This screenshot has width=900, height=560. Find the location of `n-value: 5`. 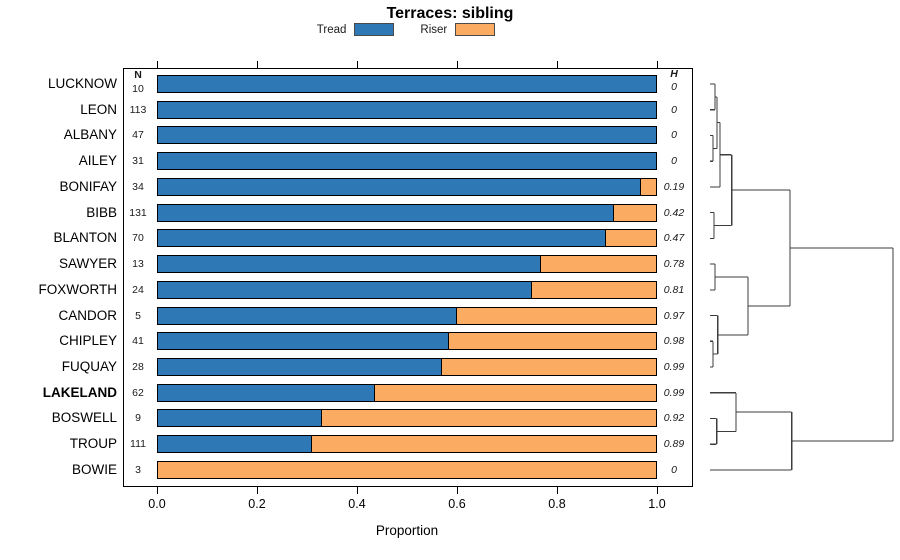

n-value: 5 is located at coordinates (138, 315).